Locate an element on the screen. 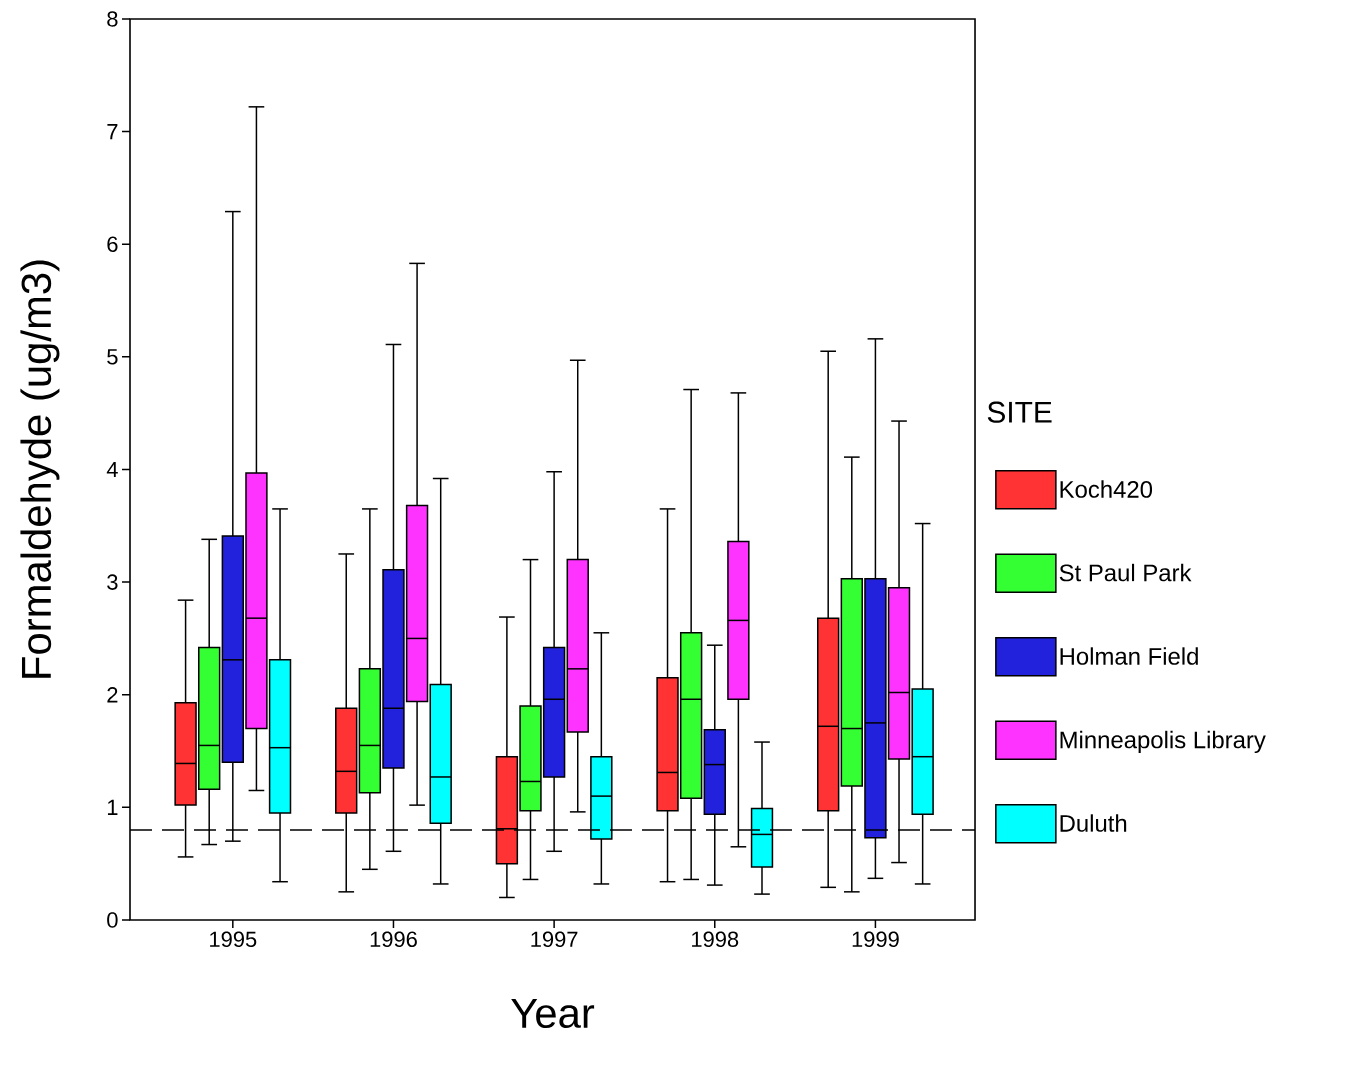 This screenshot has width=1366, height=1089. legend-label: Holman Field is located at coordinates (1129, 656).